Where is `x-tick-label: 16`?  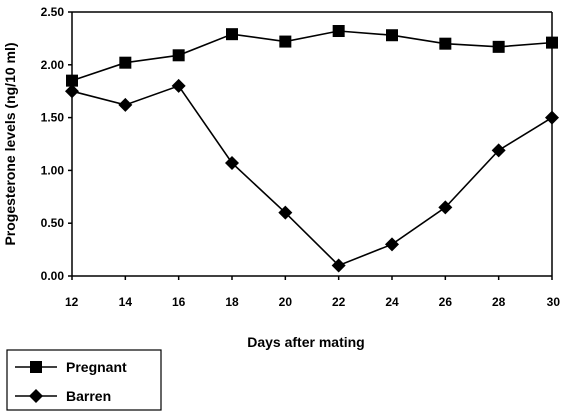
x-tick-label: 16 is located at coordinates (179, 302).